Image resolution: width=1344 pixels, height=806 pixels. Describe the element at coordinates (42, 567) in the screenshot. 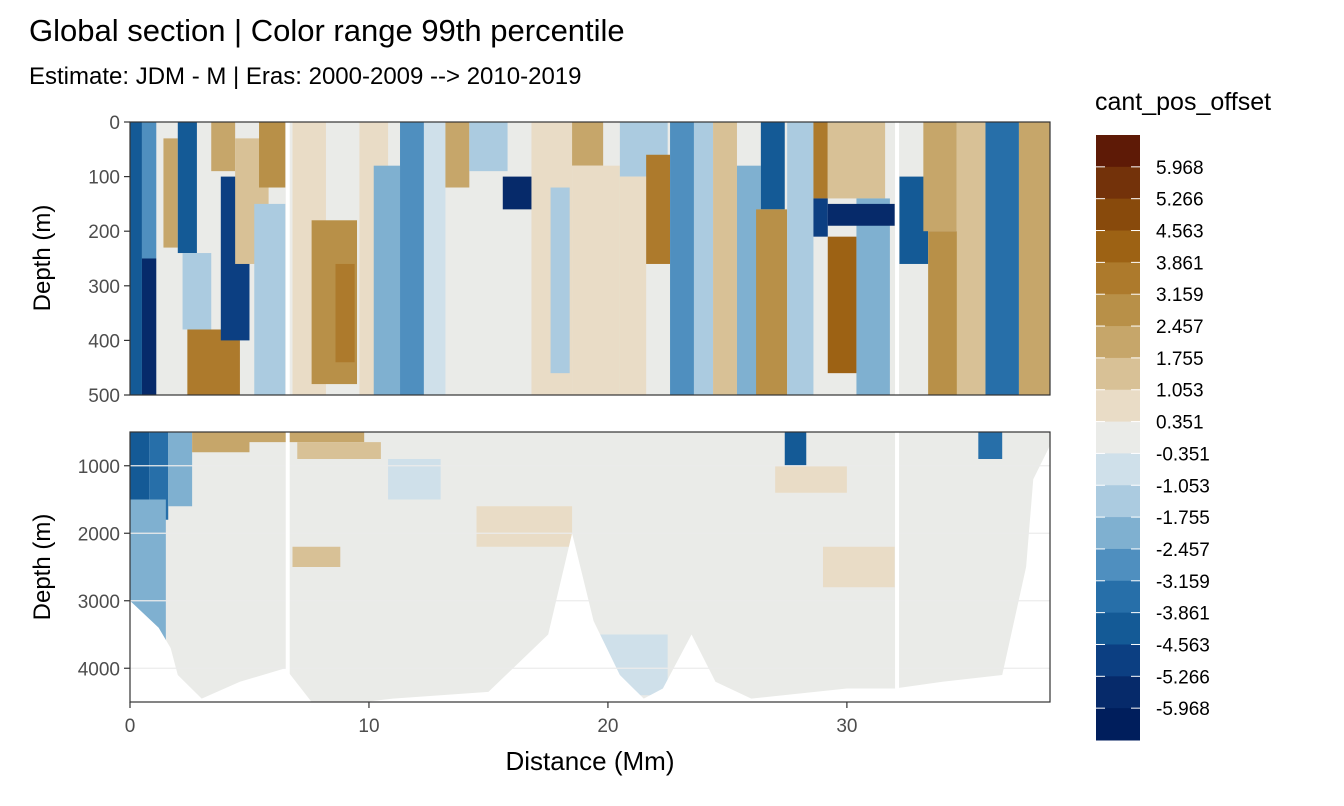

I see `y-axis-label-lower: Depth (m)` at that location.